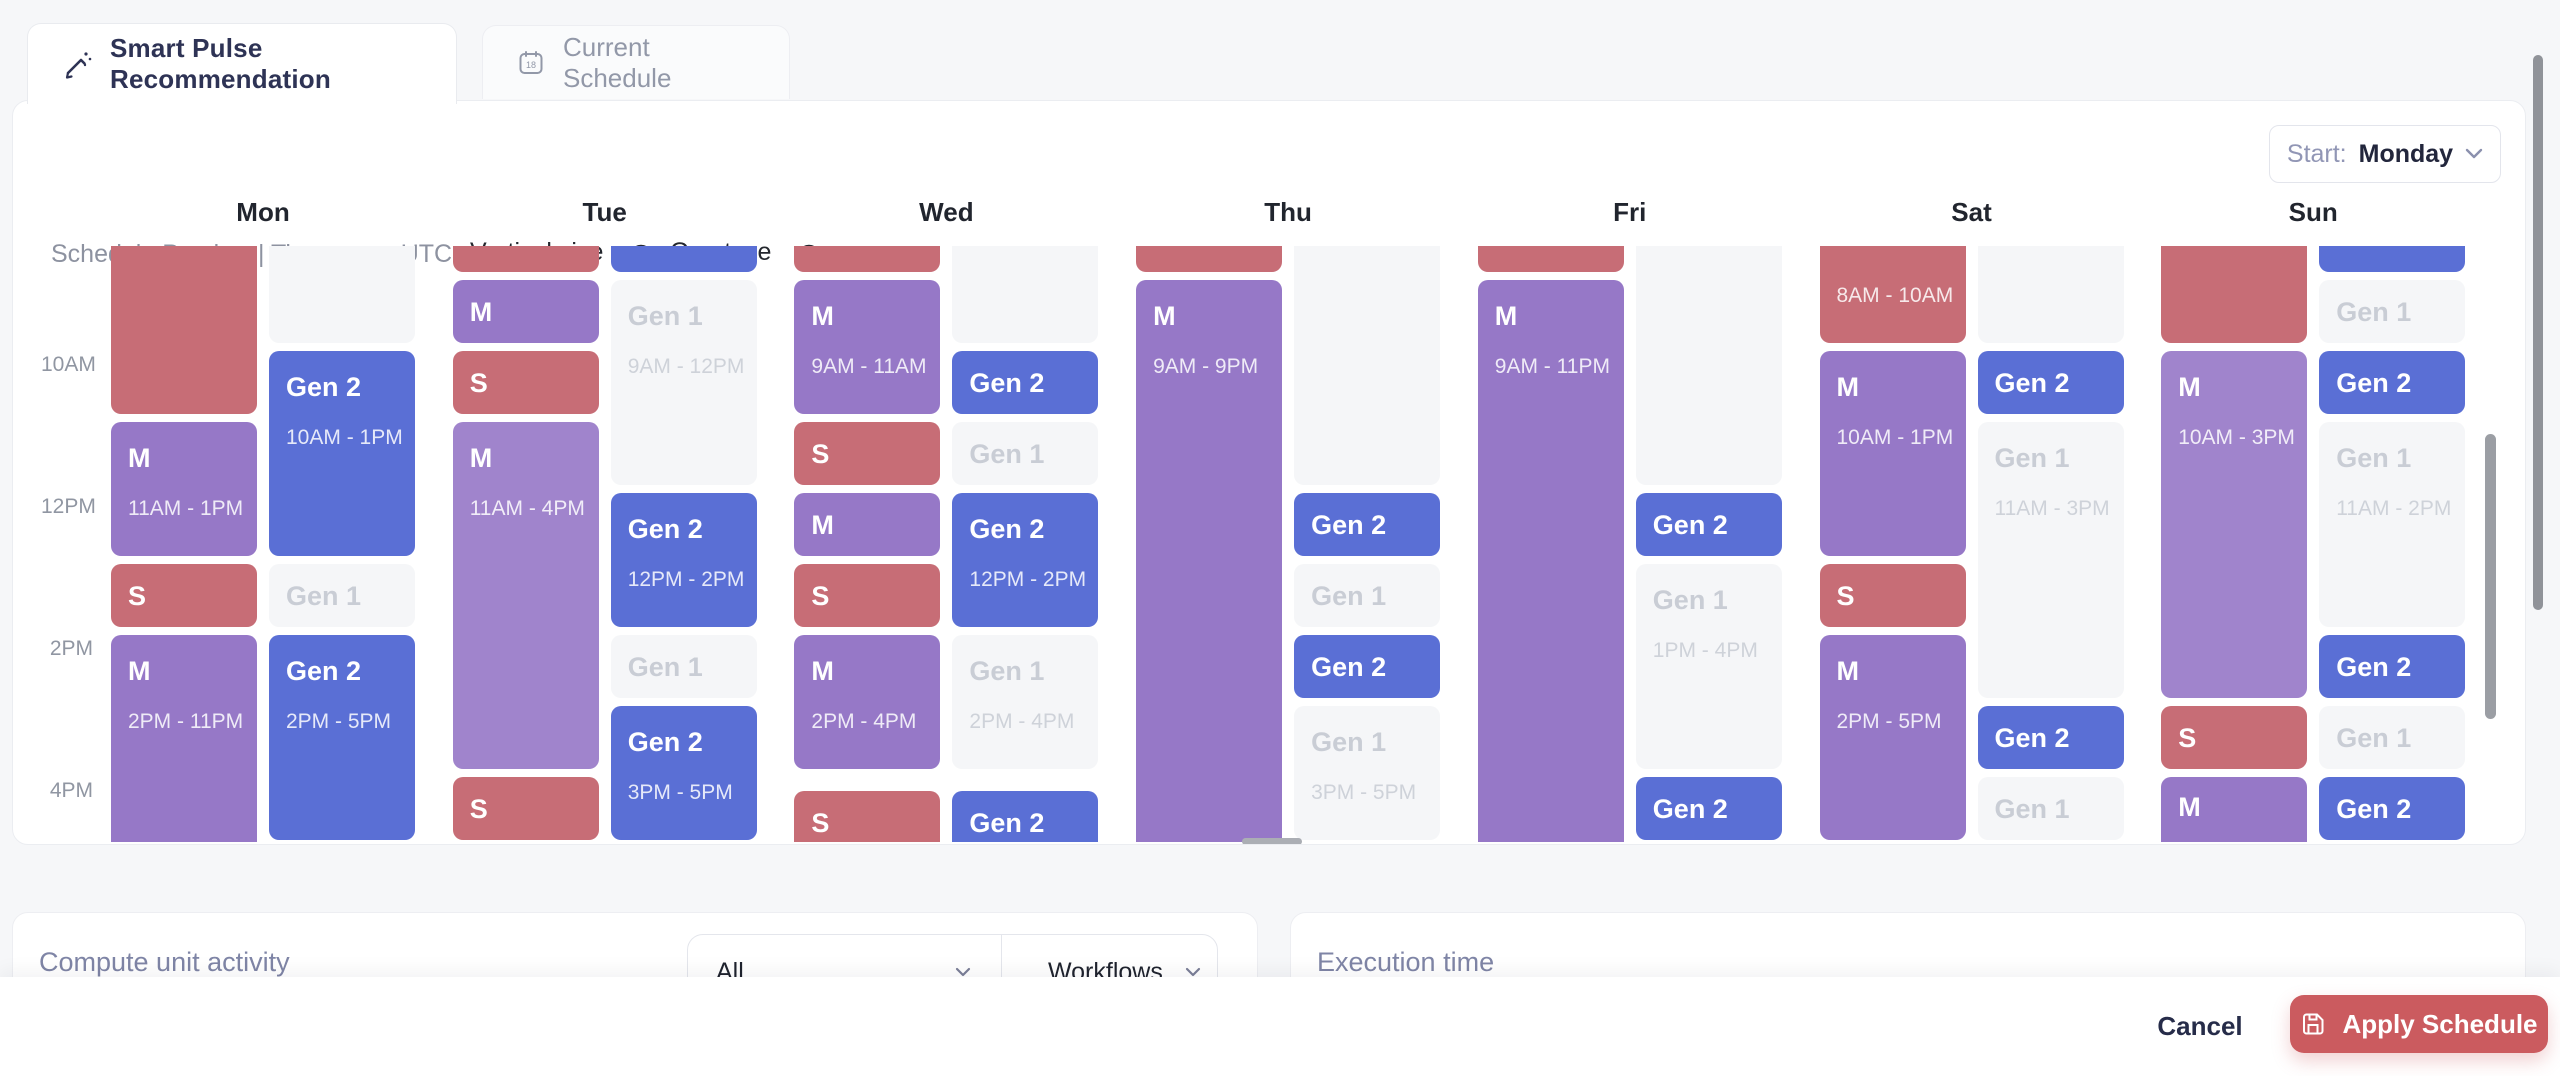 The width and height of the screenshot is (2560, 1076). I want to click on schedule-block-m: M 9AM - 11AM, so click(867, 347).